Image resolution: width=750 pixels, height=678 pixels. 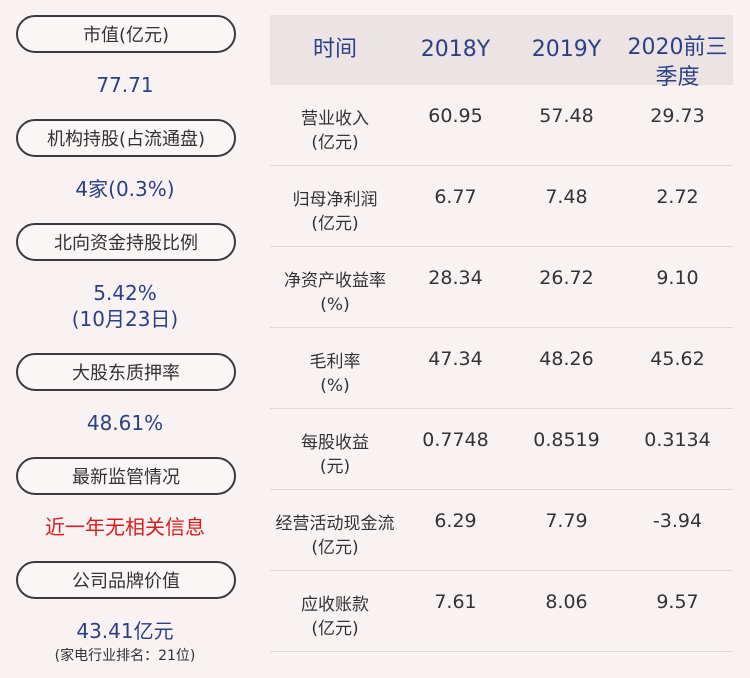 I want to click on cell-2020q3: 29.73, so click(x=677, y=116).